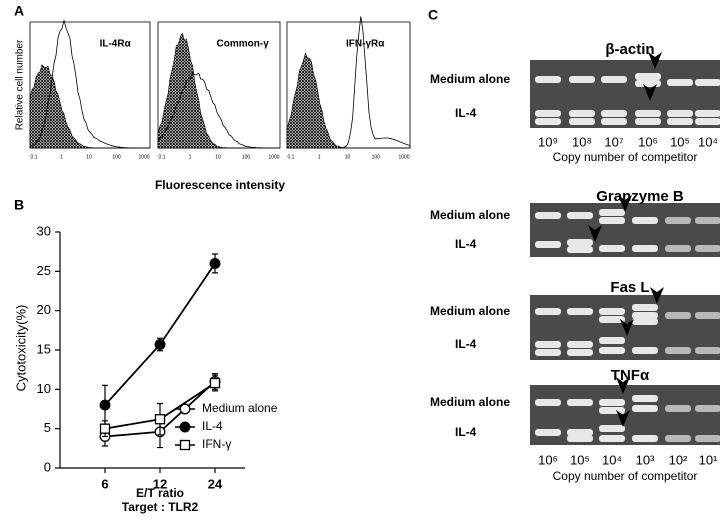 The width and height of the screenshot is (720, 527). I want to click on x-axis-sublabel: Target : TLR2, so click(160, 507).